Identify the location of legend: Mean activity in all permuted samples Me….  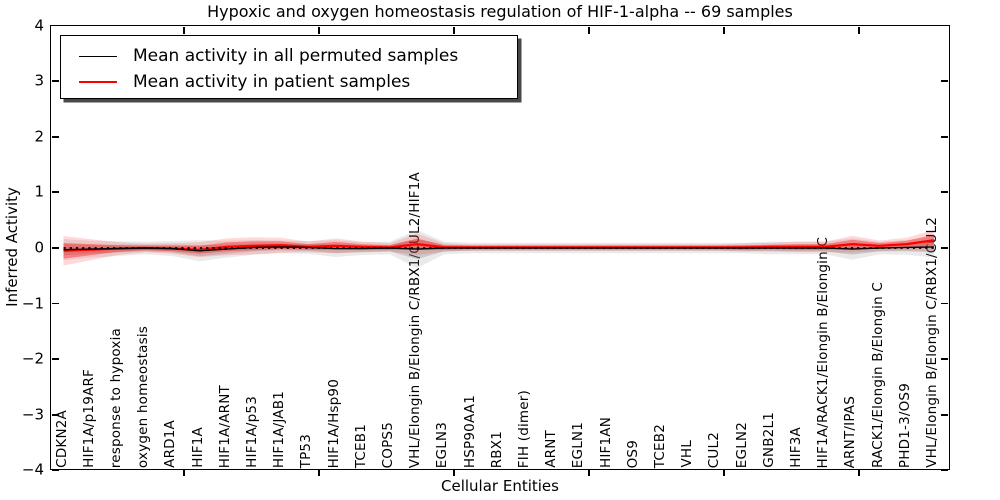
(289, 67).